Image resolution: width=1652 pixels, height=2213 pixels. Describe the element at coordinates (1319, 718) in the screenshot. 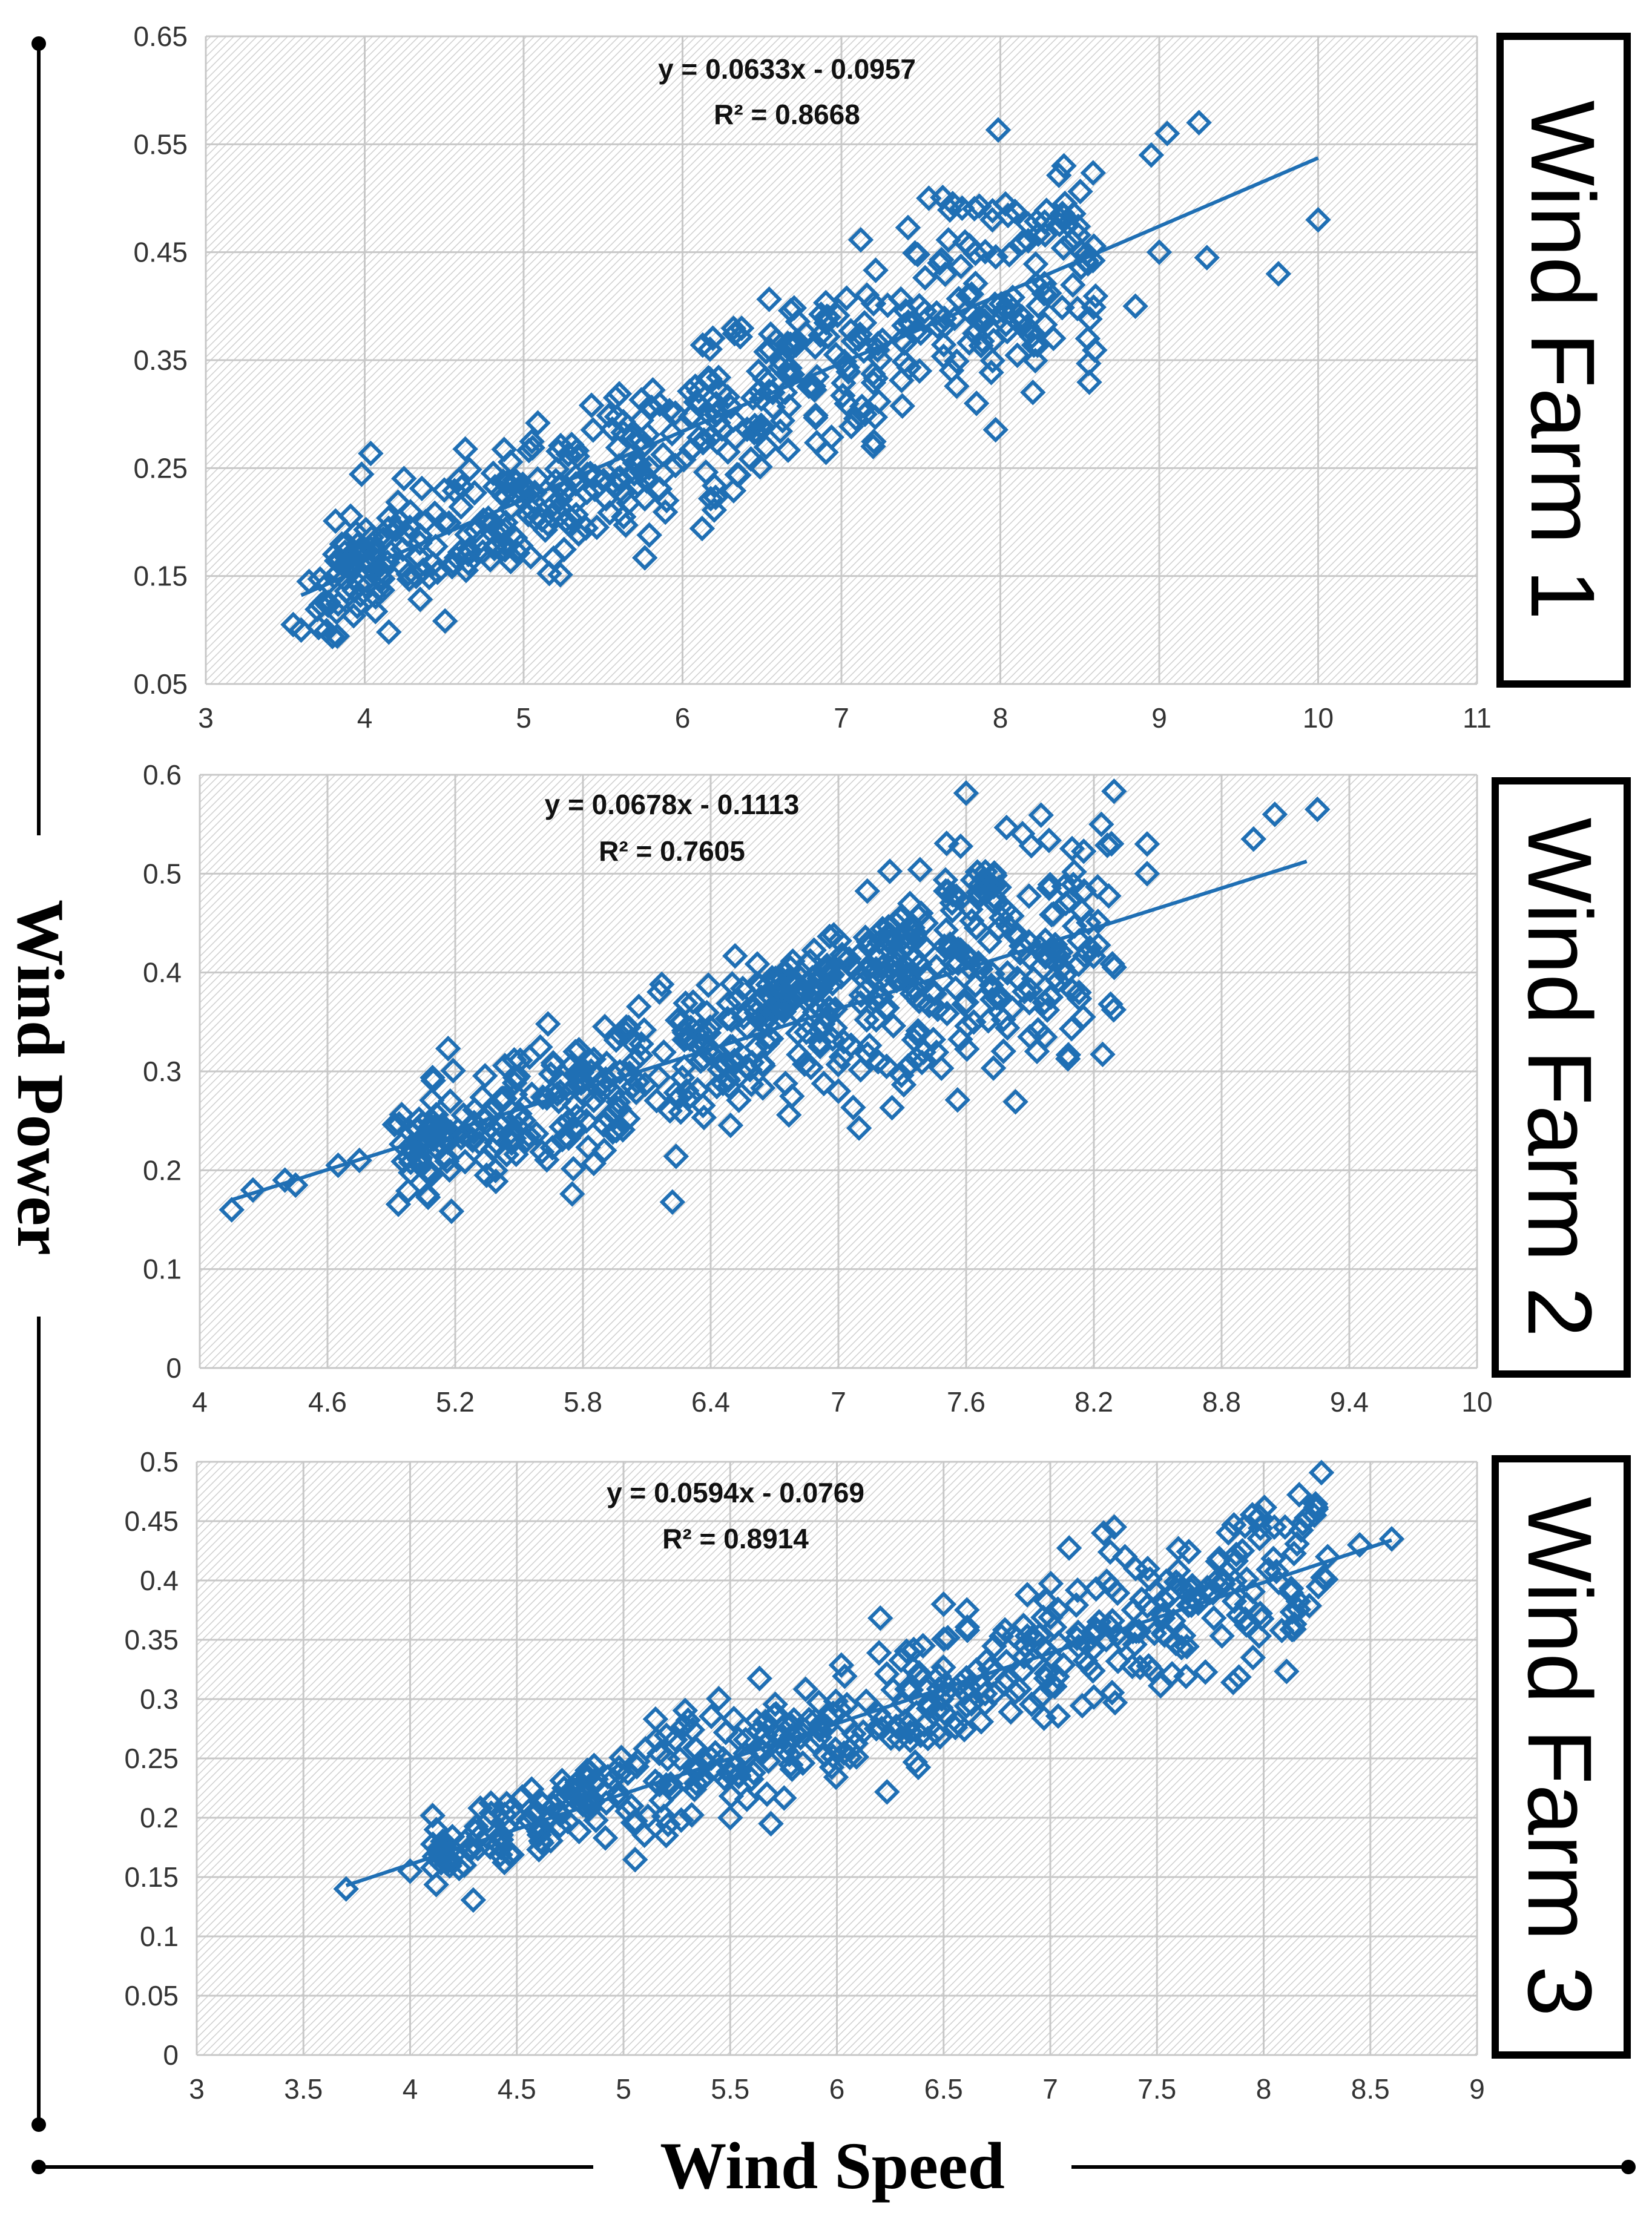

I see `x-tick-label: 10` at that location.